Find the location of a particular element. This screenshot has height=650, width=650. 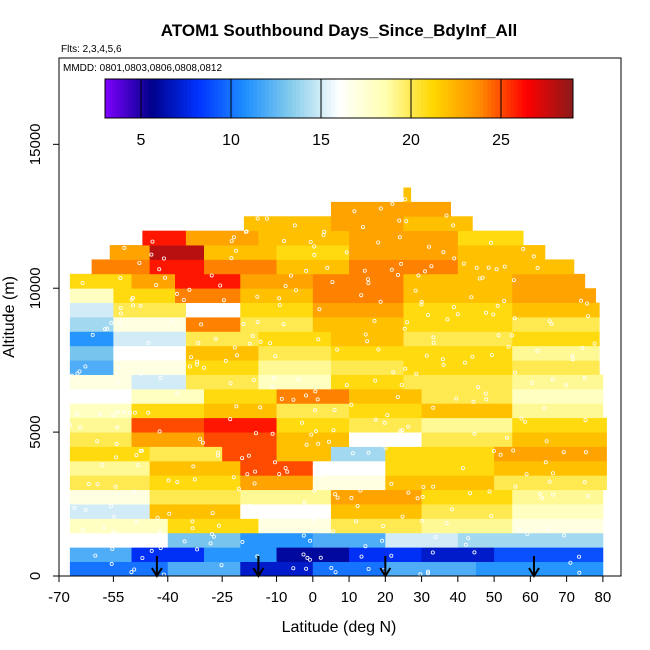

colorbar-frame is located at coordinates (339, 98).